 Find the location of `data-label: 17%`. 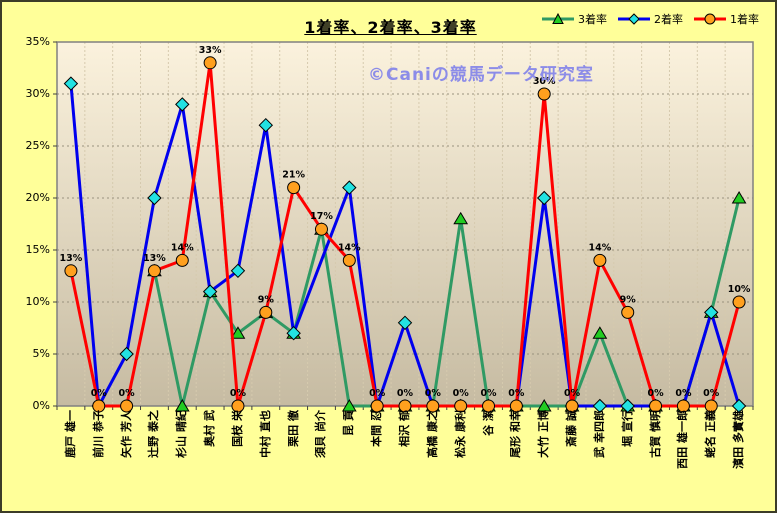

data-label: 17% is located at coordinates (321, 216).